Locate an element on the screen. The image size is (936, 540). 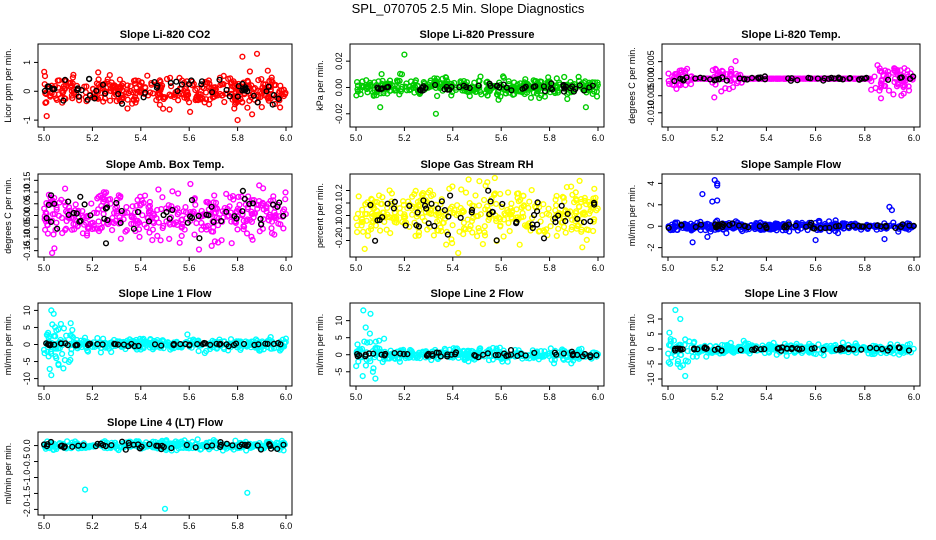
y-tick-label: -0.15 is located at coordinates (27, 250).